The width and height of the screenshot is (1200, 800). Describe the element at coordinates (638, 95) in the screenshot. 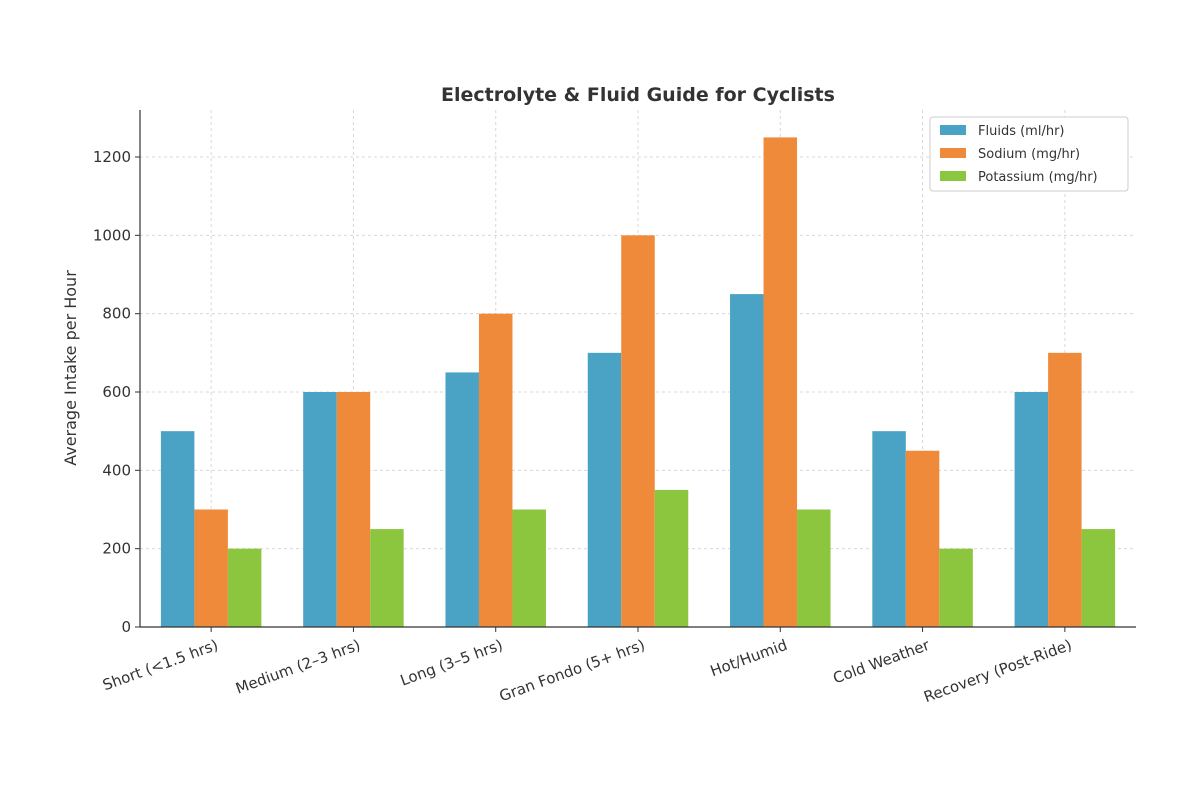

I see `chart-title: Electrolyte & Fluid Guide for Cyclists` at that location.